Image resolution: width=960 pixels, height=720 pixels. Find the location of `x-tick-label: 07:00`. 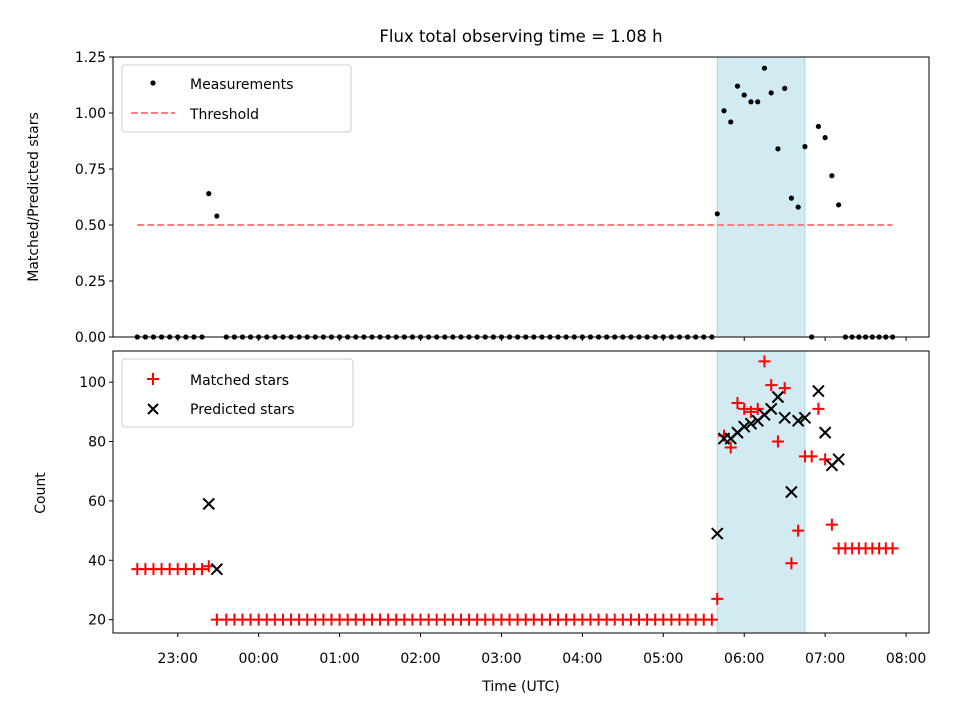

x-tick-label: 07:00 is located at coordinates (825, 659).